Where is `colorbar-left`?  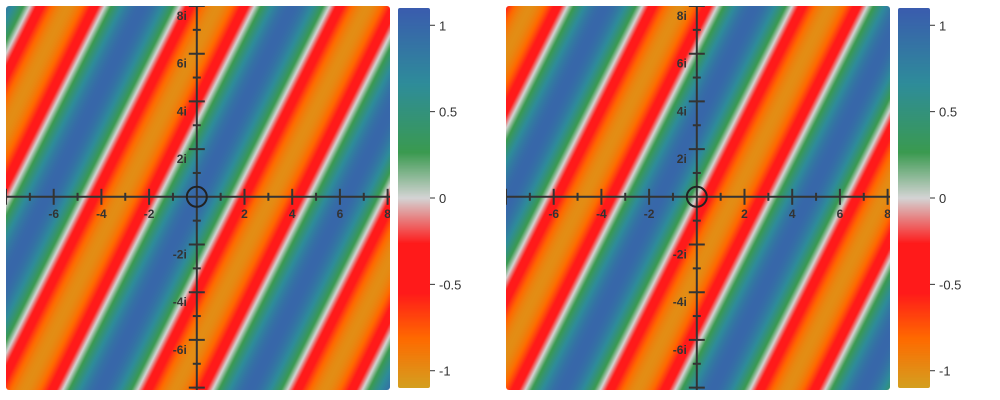
colorbar-left is located at coordinates (414, 198).